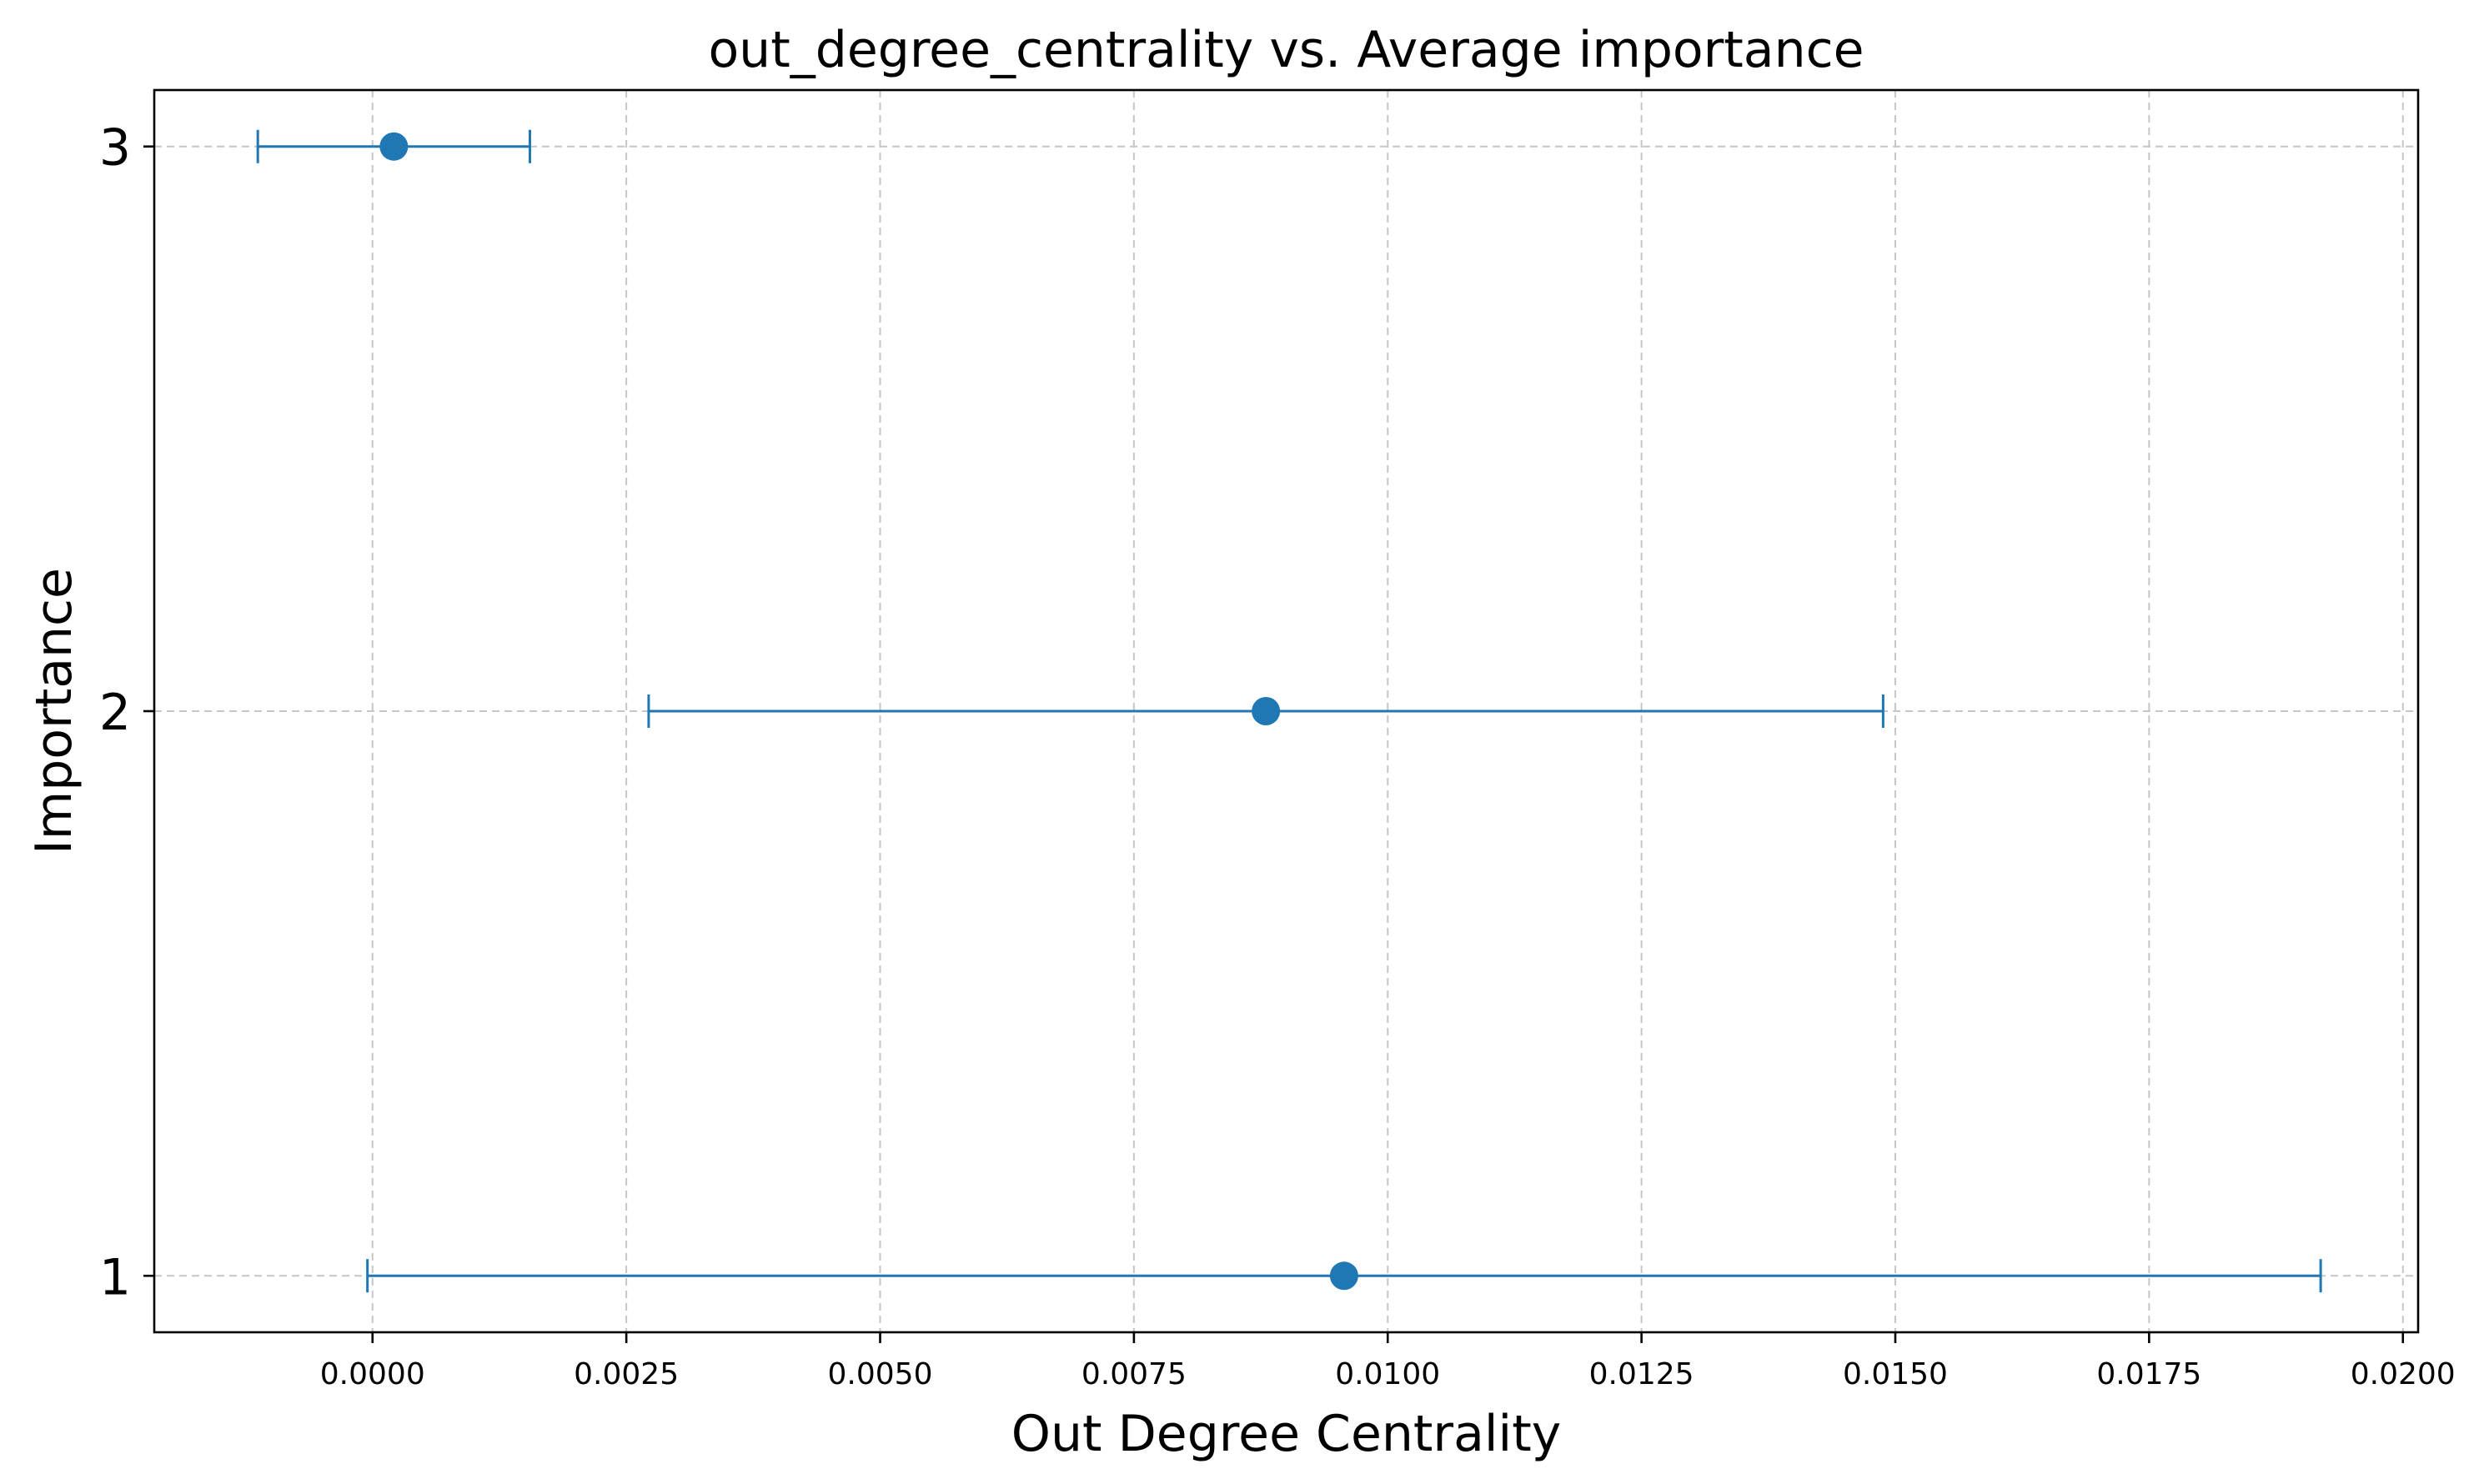 This screenshot has height=1484, width=2479. Describe the element at coordinates (54, 711) in the screenshot. I see `y-axis-label: Importance` at that location.